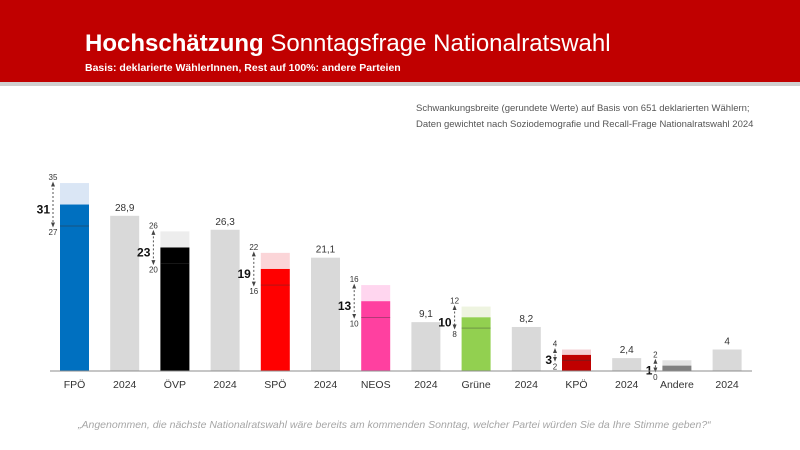 This screenshot has height=450, width=800. I want to click on value-label: 13, so click(345, 306).